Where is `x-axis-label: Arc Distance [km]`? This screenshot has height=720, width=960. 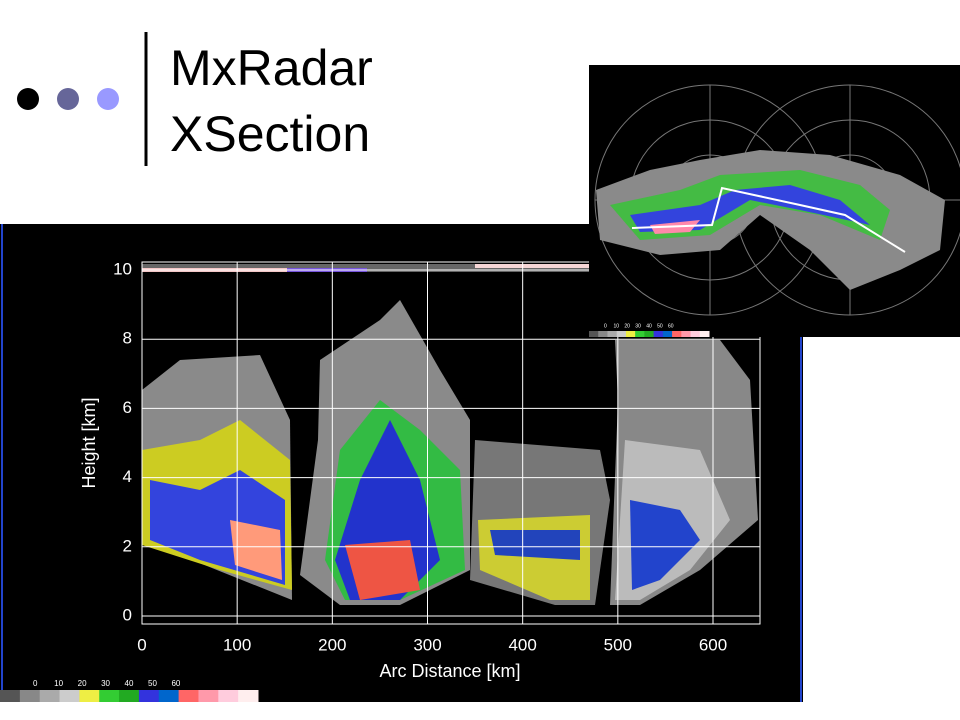
x-axis-label: Arc Distance [km] is located at coordinates (449, 671).